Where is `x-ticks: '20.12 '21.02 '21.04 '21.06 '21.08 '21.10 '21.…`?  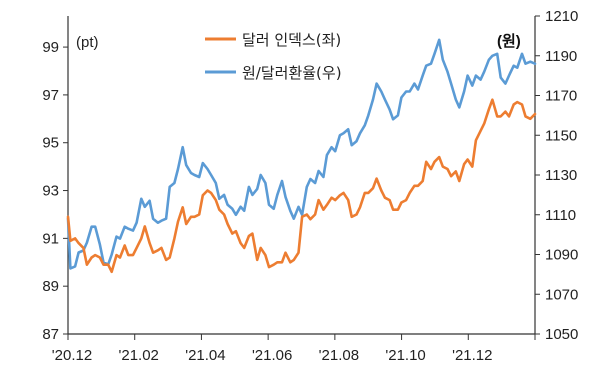
x-ticks: '20.12 '21.02 '21.04 '21.06 '21.08 '21.10 '21.… is located at coordinates (294, 349).